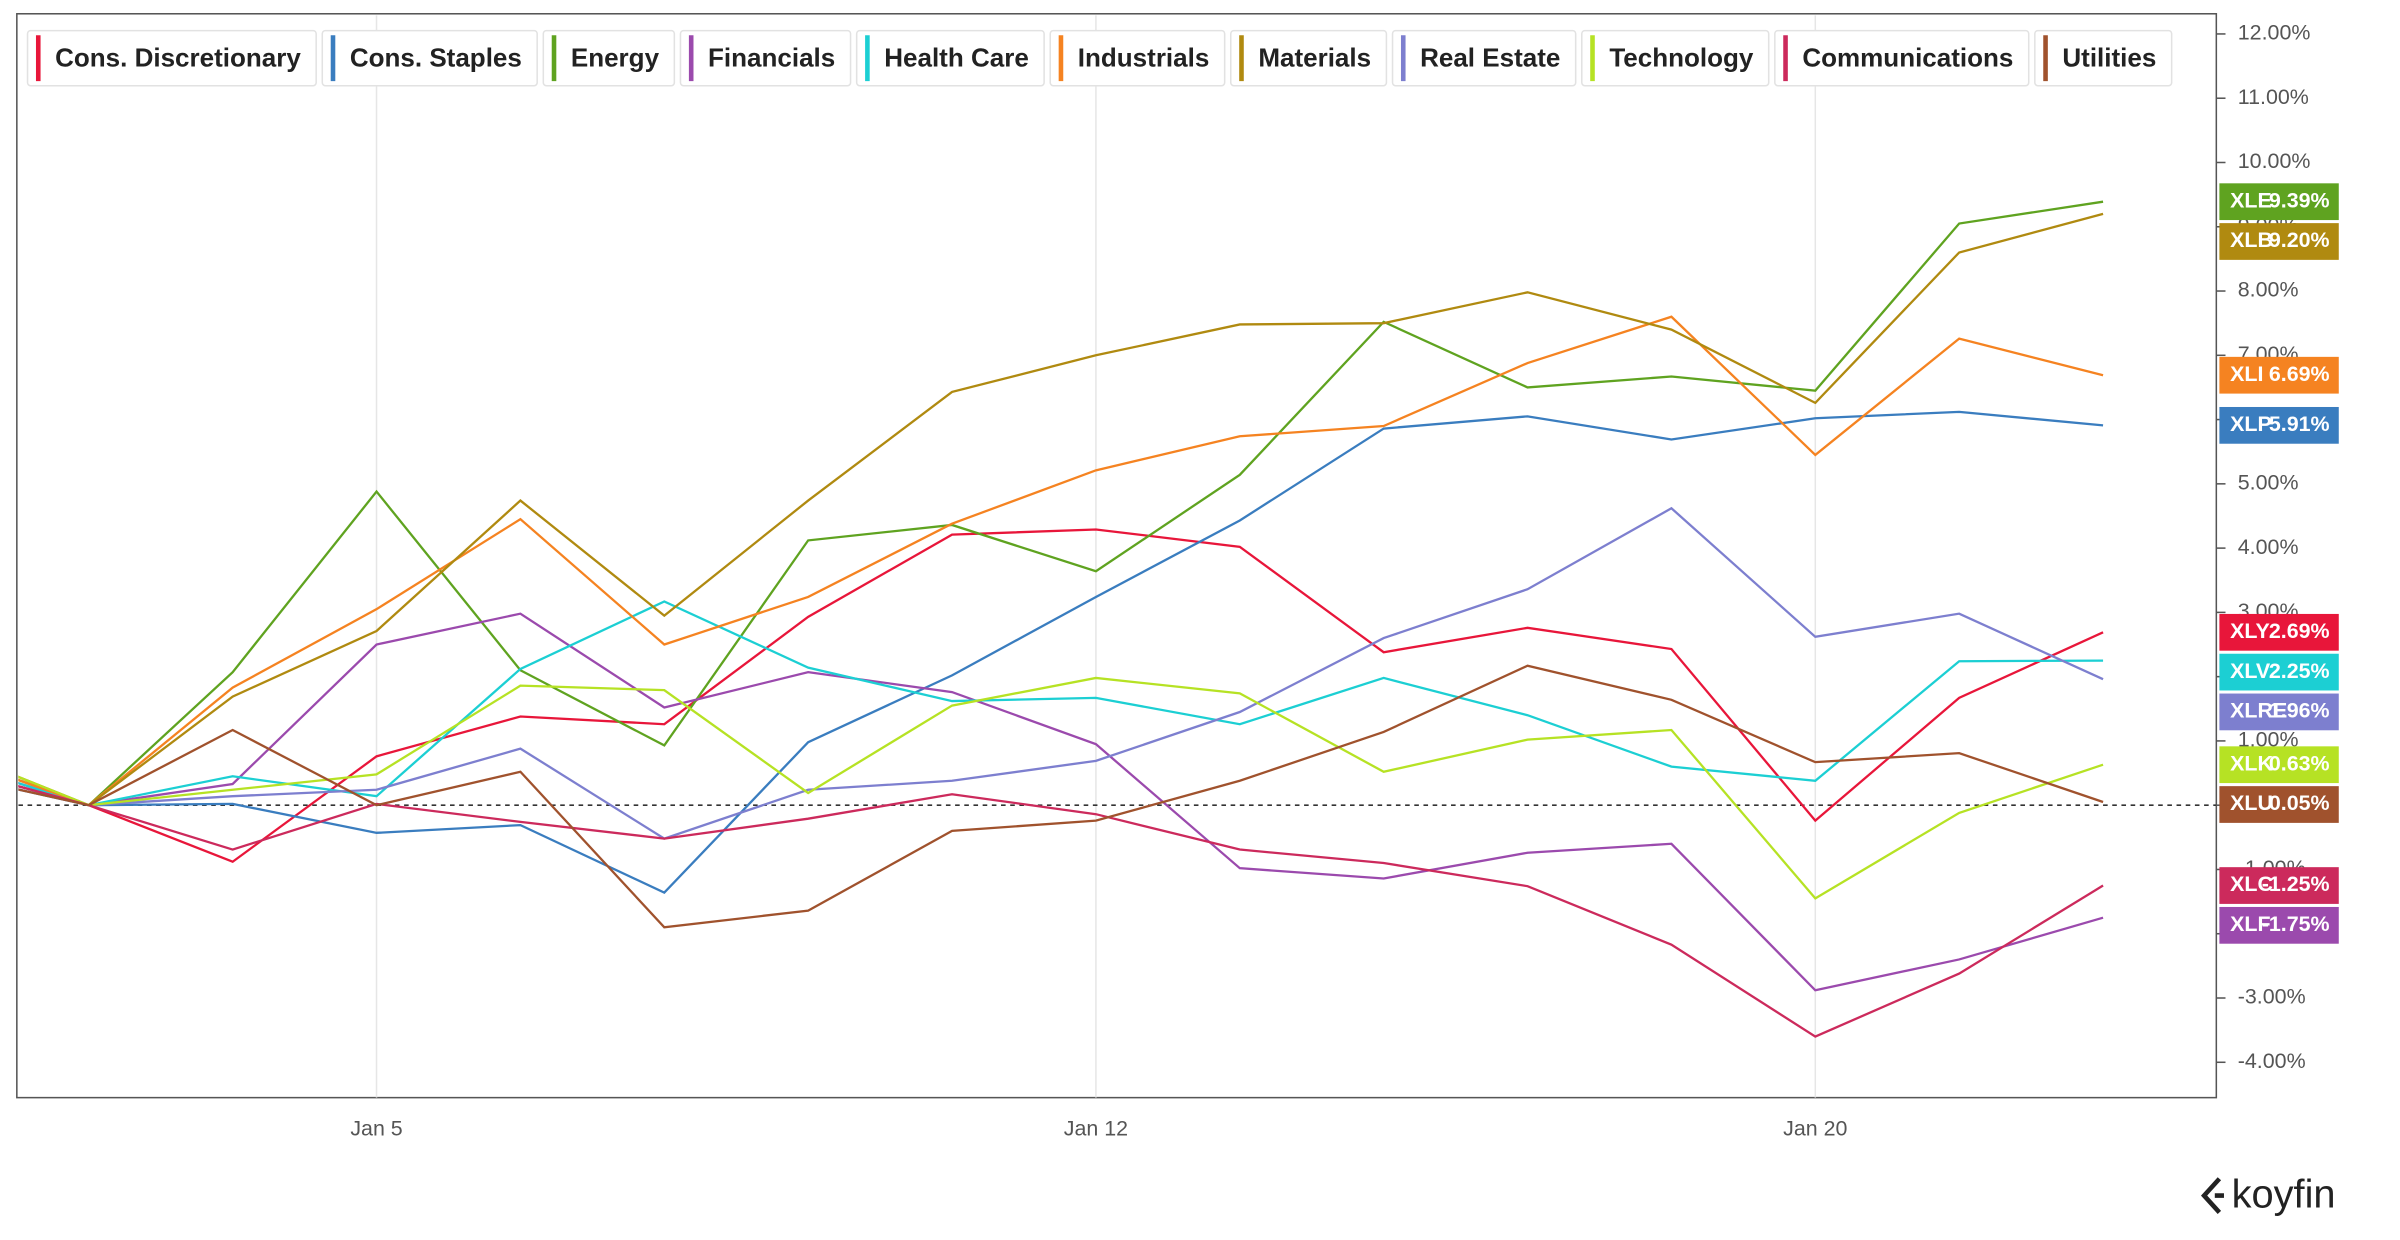 This screenshot has width=2400, height=1240. I want to click on end-label-value: 1.96%, so click(2299, 711).